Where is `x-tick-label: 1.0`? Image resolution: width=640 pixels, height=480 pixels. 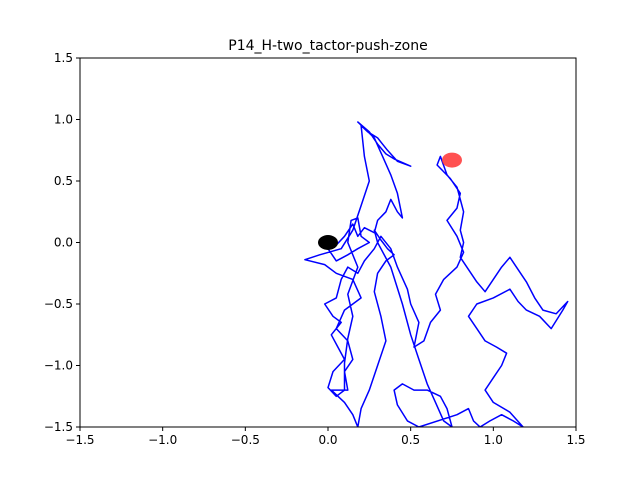
x-tick-label: 1.0 is located at coordinates (493, 440).